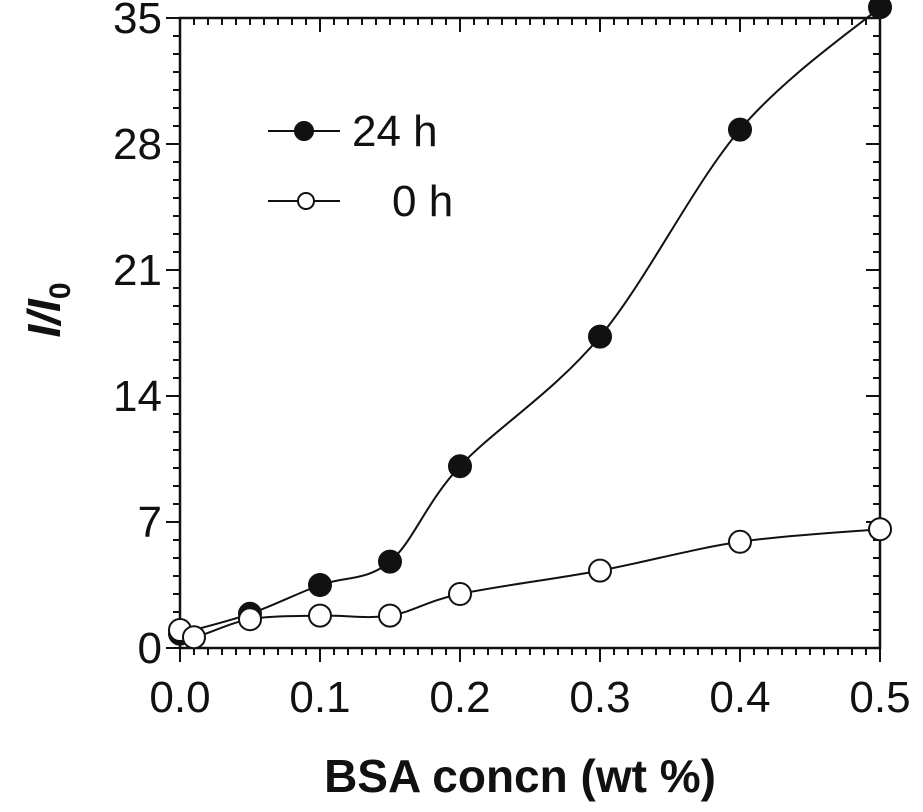 Image resolution: width=923 pixels, height=812 pixels. Describe the element at coordinates (319, 697) in the screenshot. I see `x-tick-label: 0.1` at that location.